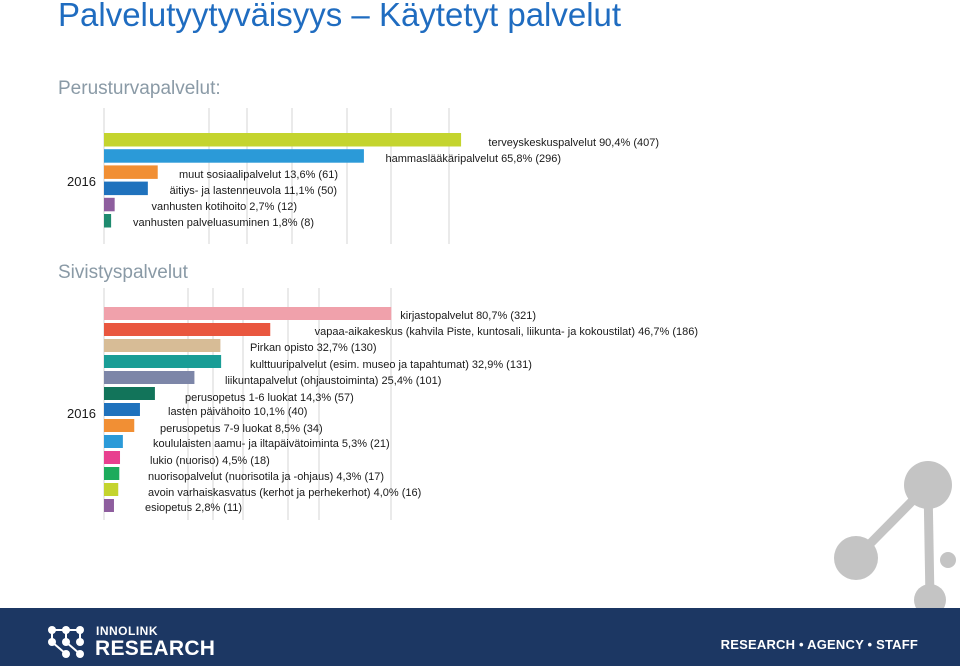  What do you see at coordinates (223, 223) in the screenshot?
I see `data-label-perusturva-6: vanhusten palveluasuminen 1,8% (8)` at bounding box center [223, 223].